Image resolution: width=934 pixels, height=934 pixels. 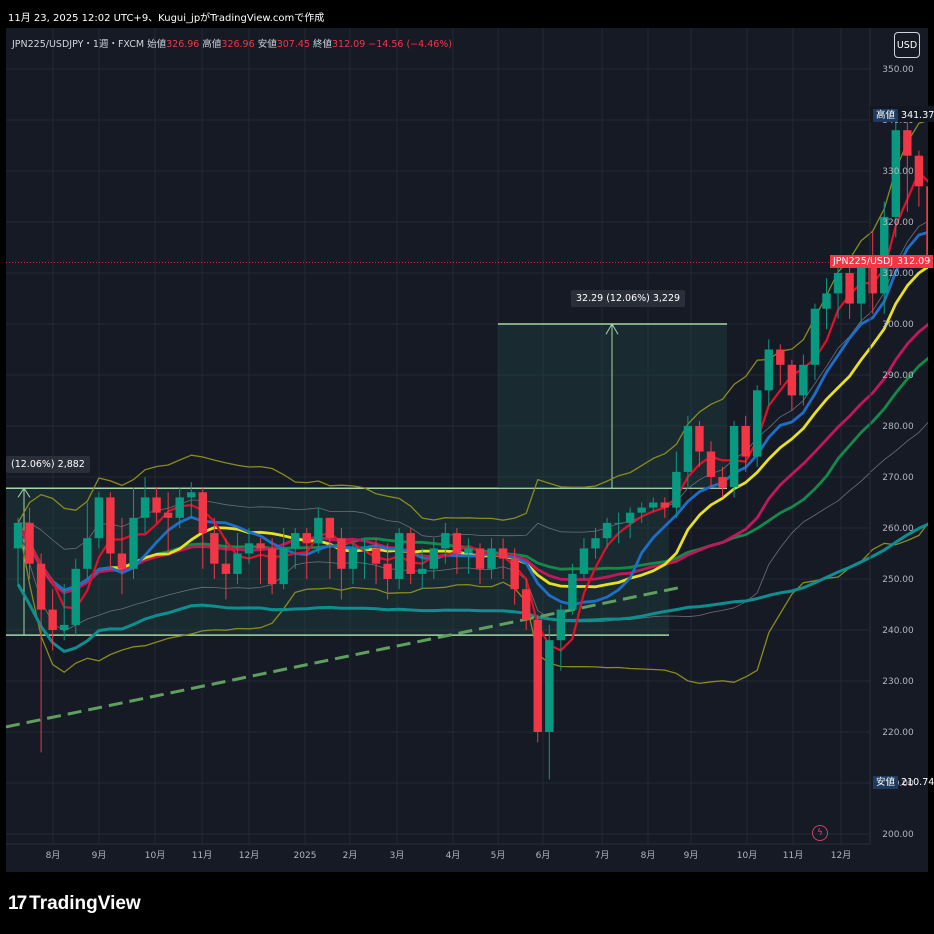 I want to click on legend-high-label: 高値, so click(x=212, y=44).